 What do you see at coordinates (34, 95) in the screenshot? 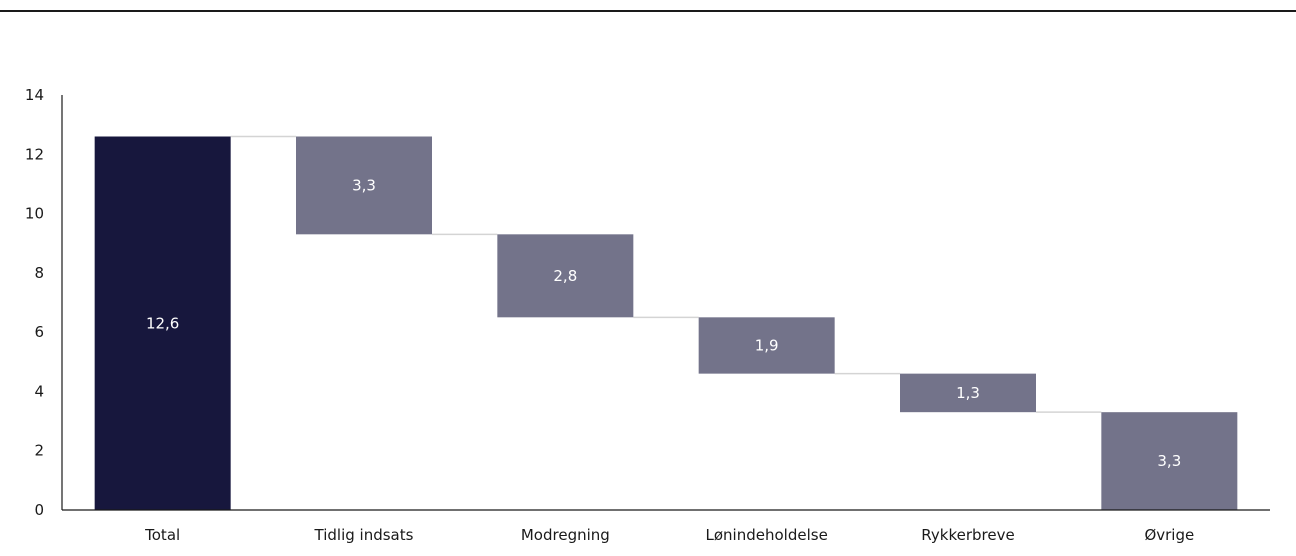
I see `y-tick-label-14: 14` at bounding box center [34, 95].